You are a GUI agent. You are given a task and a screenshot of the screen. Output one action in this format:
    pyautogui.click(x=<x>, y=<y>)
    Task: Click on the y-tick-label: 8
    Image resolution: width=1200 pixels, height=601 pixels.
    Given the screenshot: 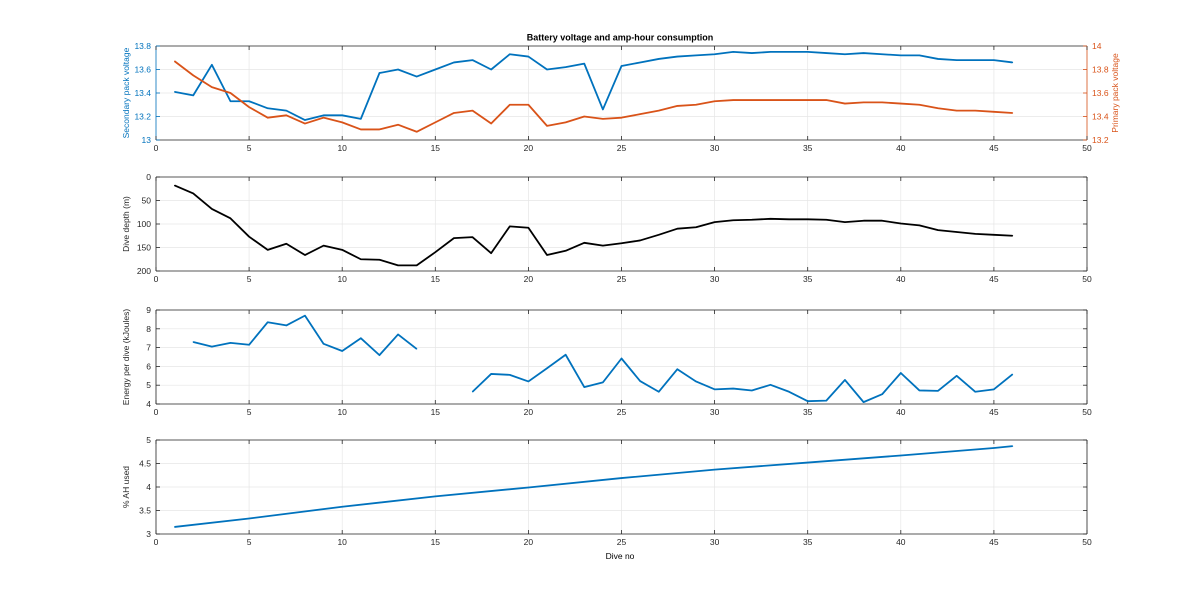 What is the action you would take?
    pyautogui.click(x=148, y=329)
    